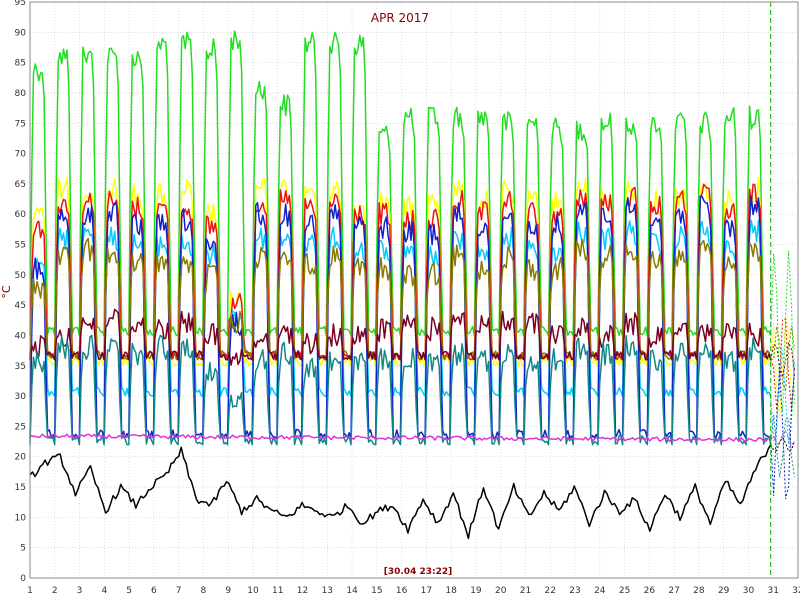 The image size is (800, 600). What do you see at coordinates (525, 591) in the screenshot?
I see `x-tick-label: 21` at bounding box center [525, 591].